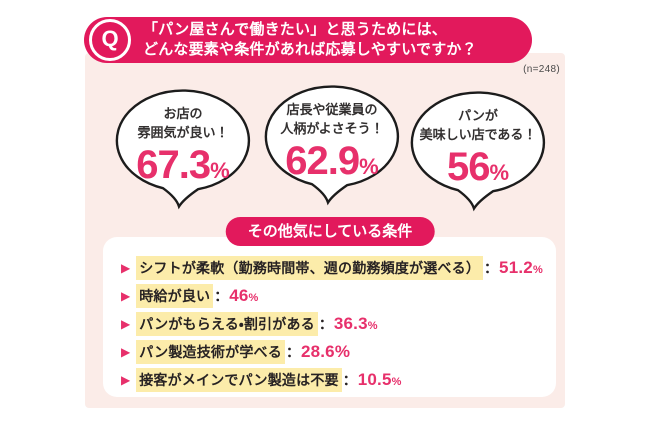 The image size is (648, 432). I want to click on answer-label: 店長や従業員の 人柄がよさそう！, so click(331, 120).